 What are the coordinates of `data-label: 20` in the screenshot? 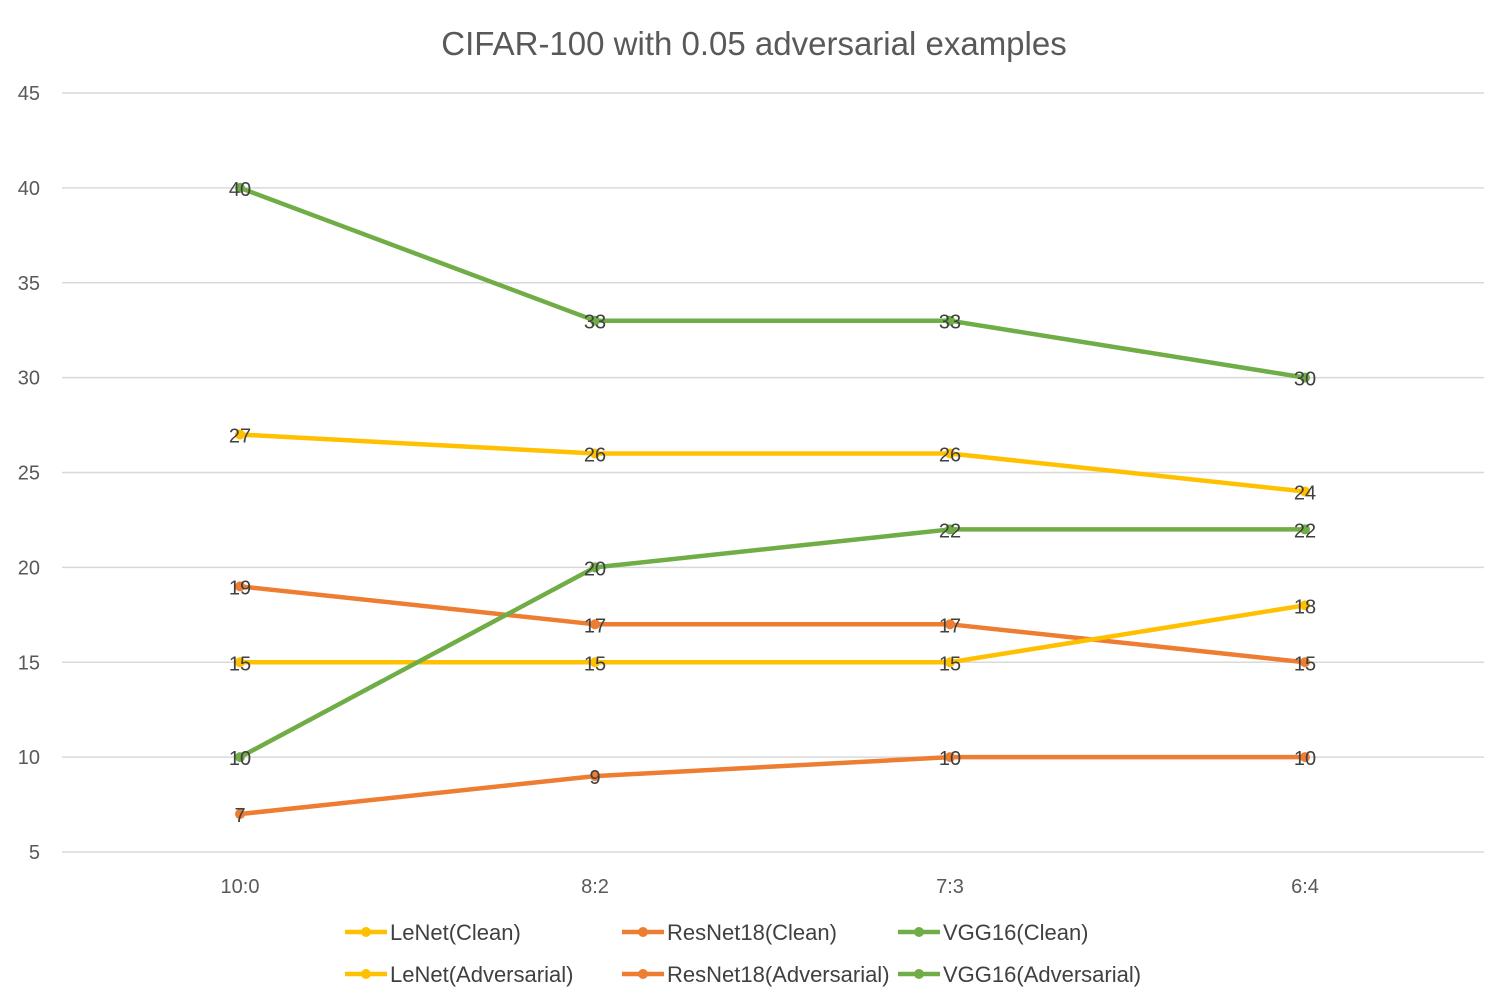 It's located at (595, 569).